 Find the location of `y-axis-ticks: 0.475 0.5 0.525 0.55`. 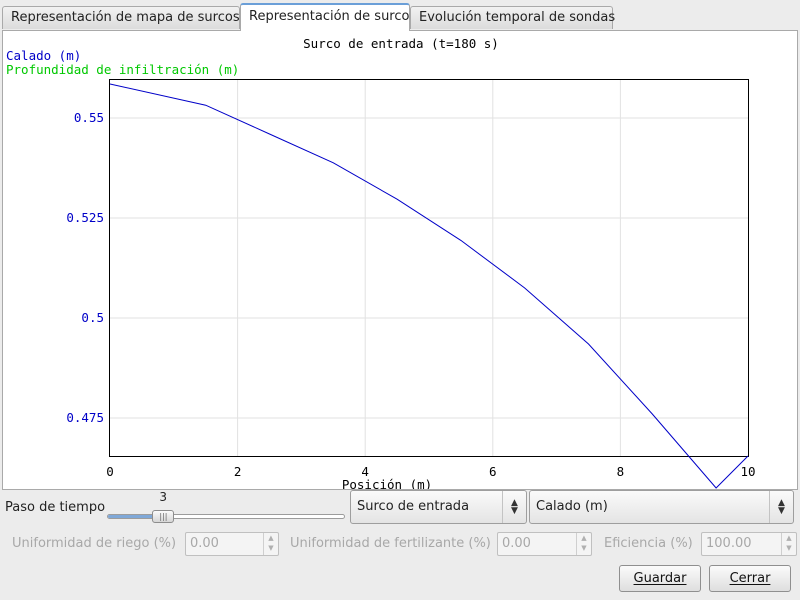

y-axis-ticks: 0.475 0.5 0.525 0.55 is located at coordinates (85, 267).